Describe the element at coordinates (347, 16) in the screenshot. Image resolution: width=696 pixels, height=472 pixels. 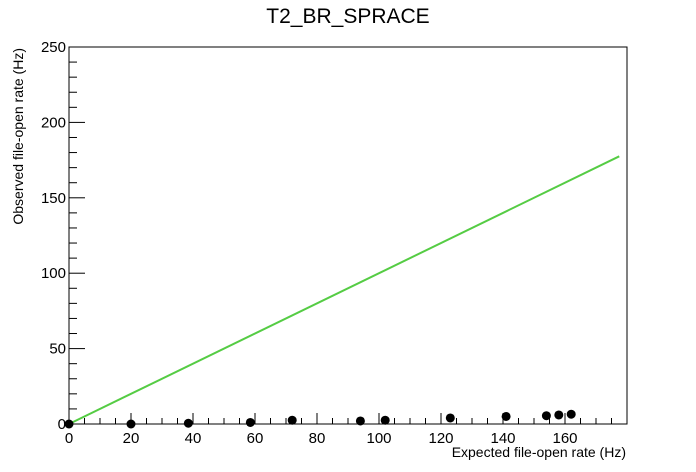
I see `chart-title: T2_BR_SPRACE` at that location.